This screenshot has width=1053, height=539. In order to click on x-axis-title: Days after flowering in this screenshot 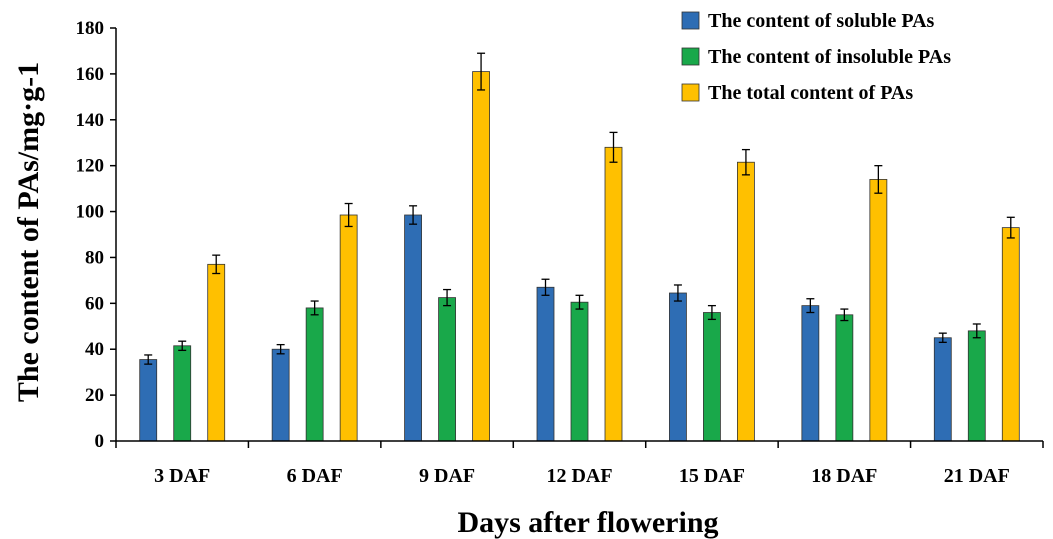, I will do `click(587, 522)`.